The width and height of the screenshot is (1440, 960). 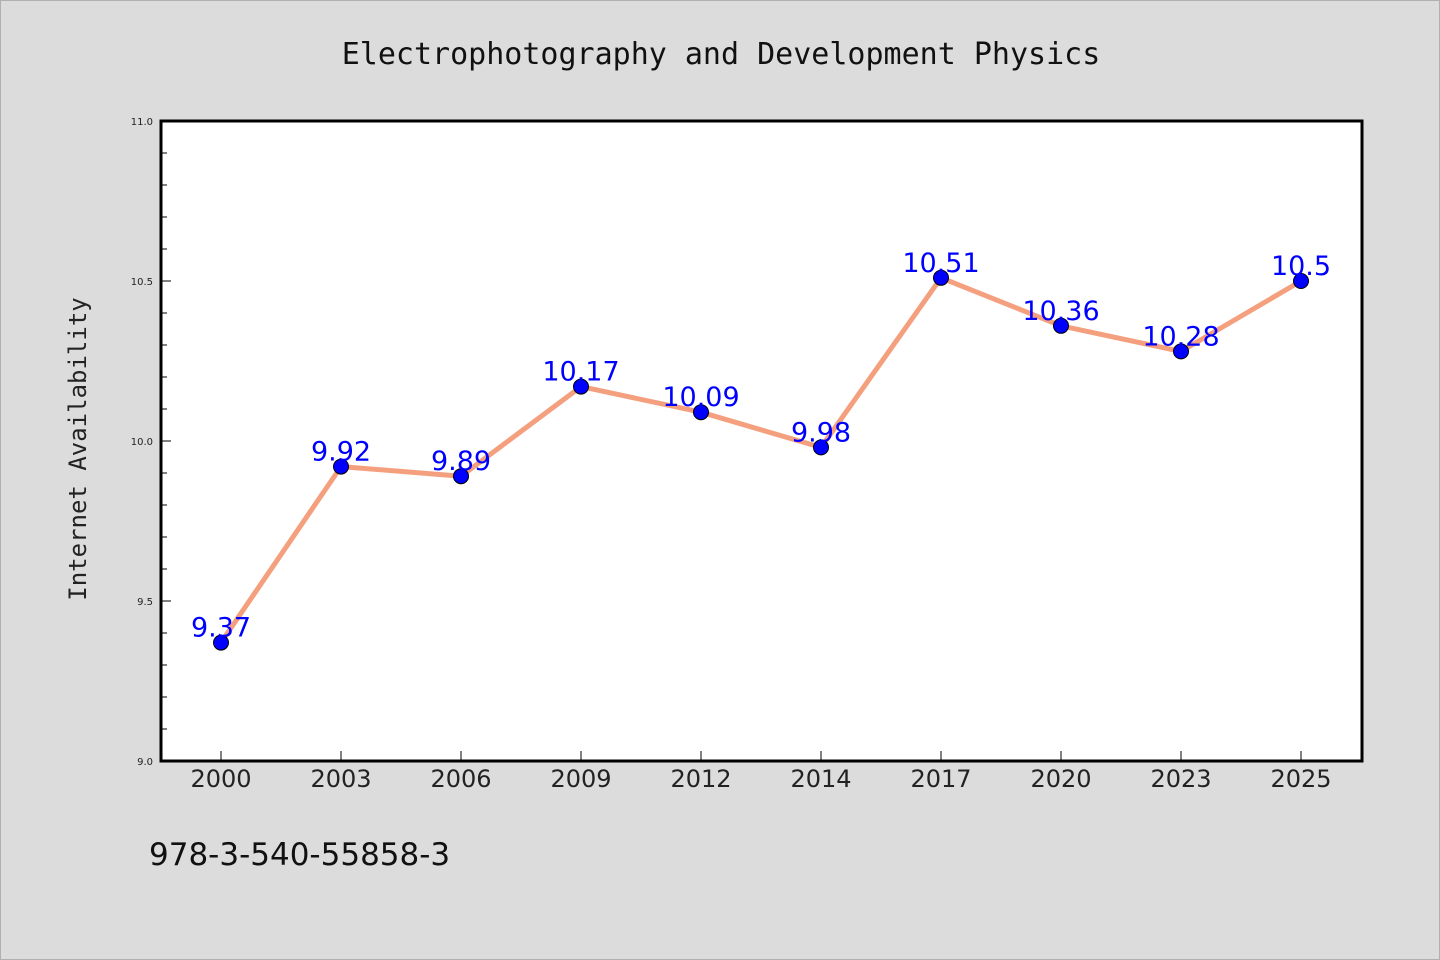 I want to click on x-tick-label: 2014, so click(x=820, y=779).